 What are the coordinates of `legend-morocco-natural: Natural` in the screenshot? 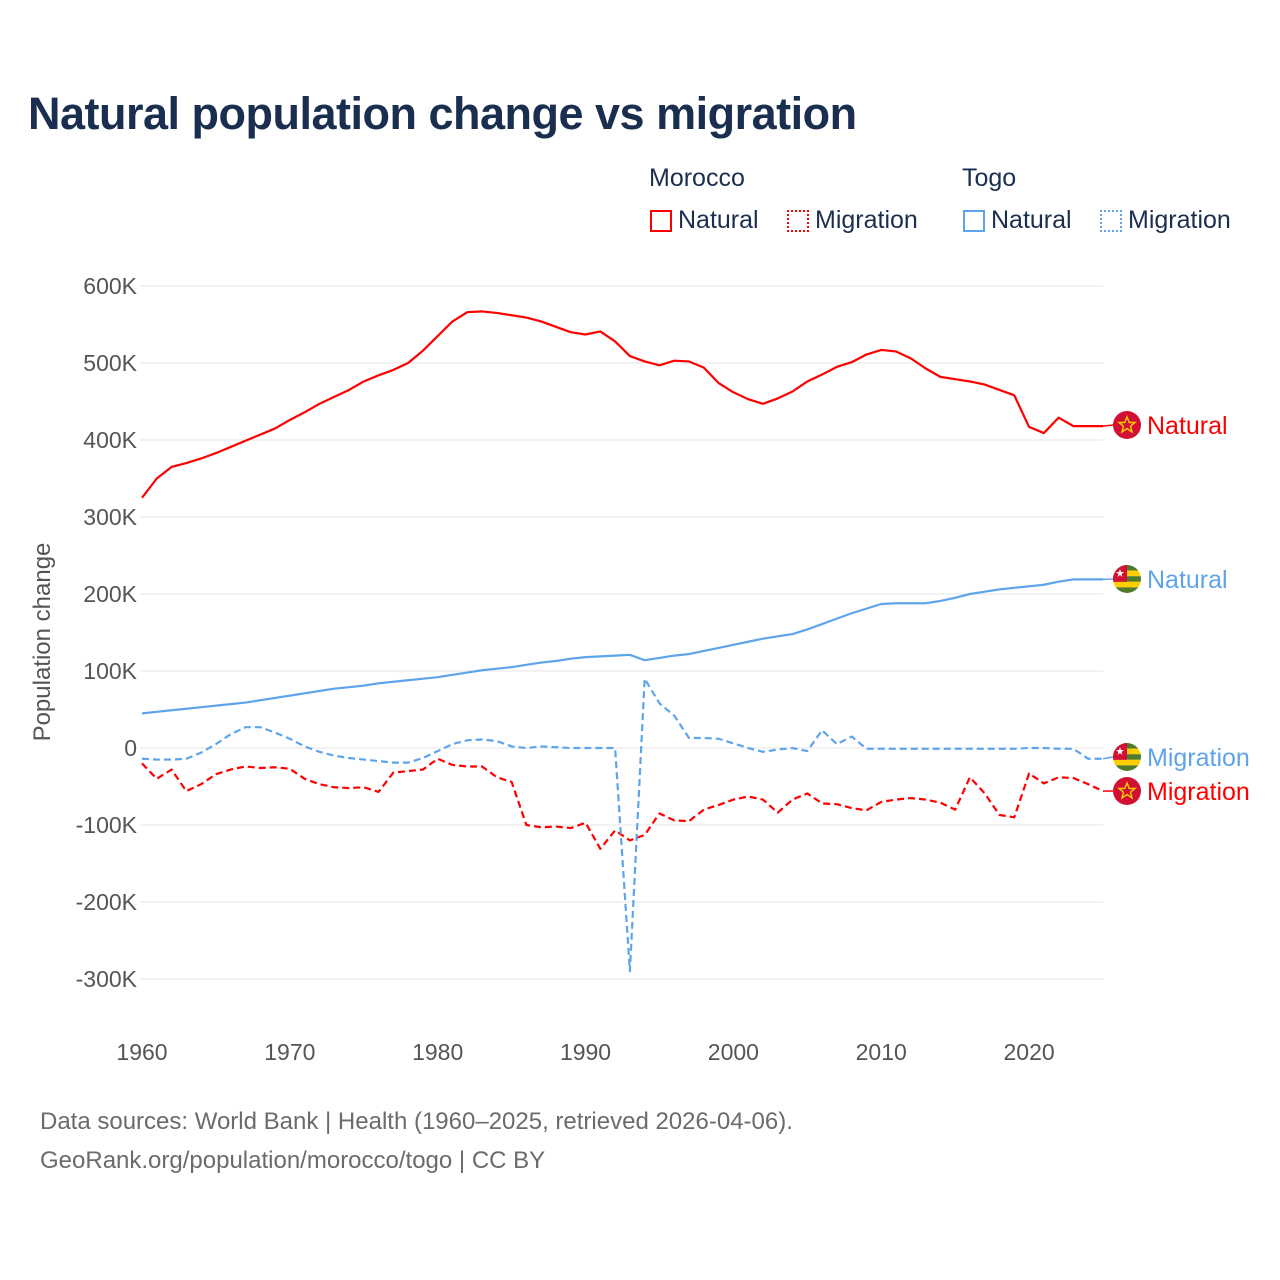 It's located at (704, 220).